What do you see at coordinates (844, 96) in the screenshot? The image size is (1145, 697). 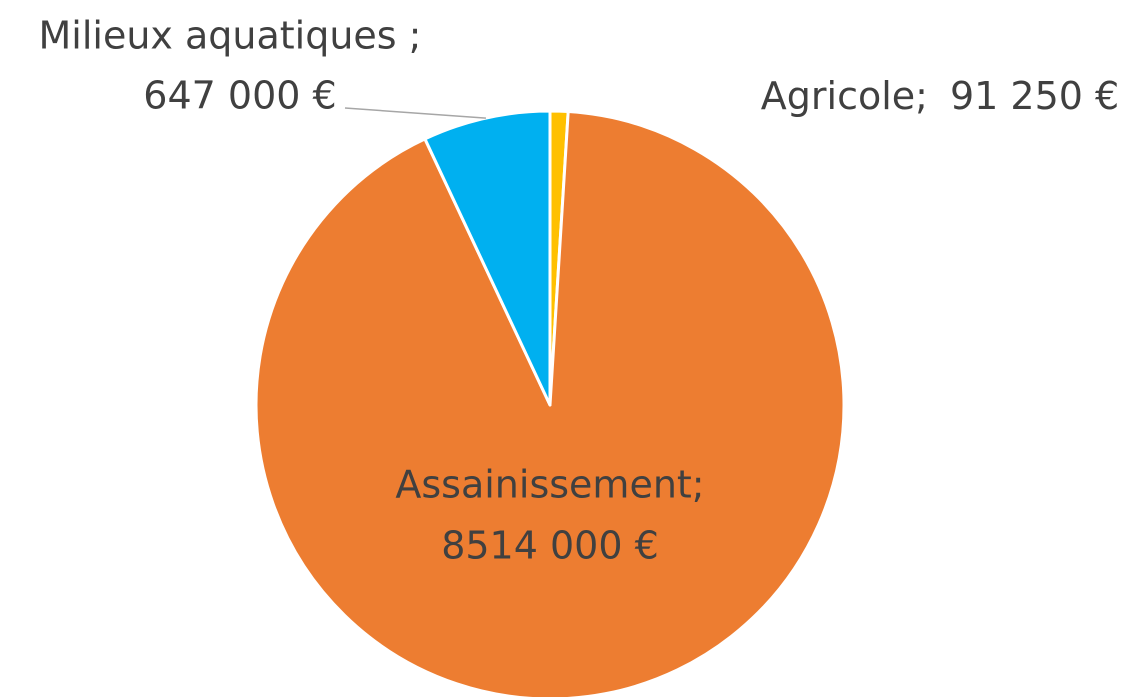 I see `category-label: Agricole;` at bounding box center [844, 96].